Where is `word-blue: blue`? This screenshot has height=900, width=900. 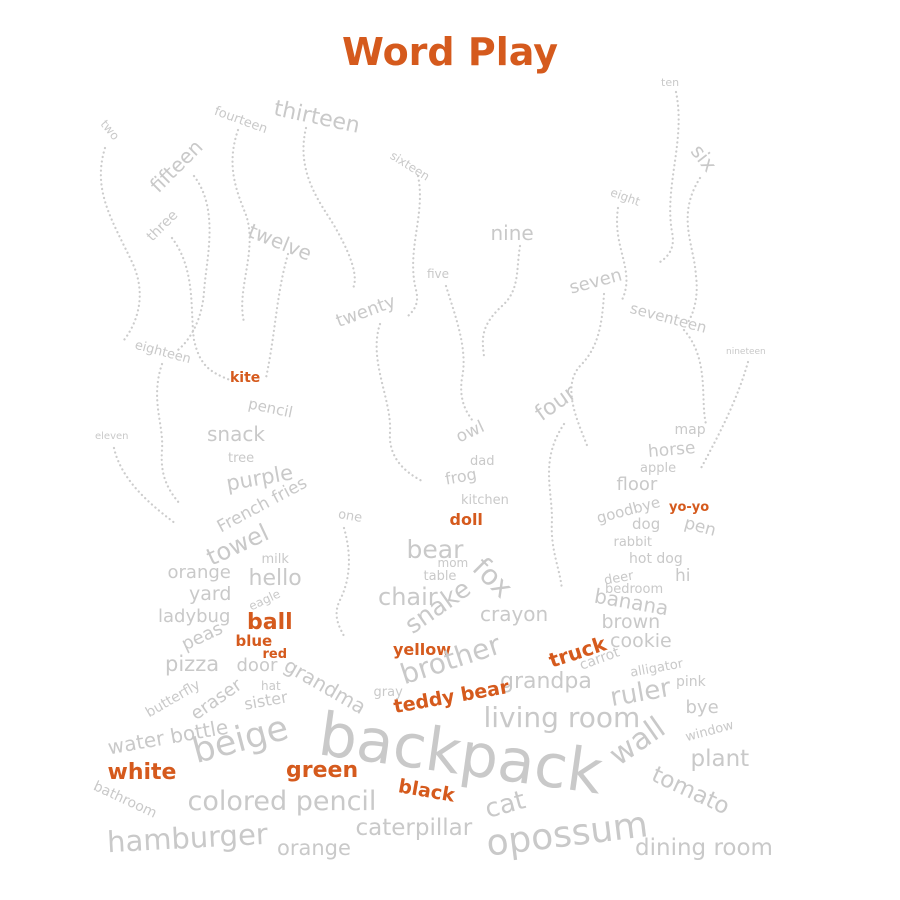 word-blue: blue is located at coordinates (254, 640).